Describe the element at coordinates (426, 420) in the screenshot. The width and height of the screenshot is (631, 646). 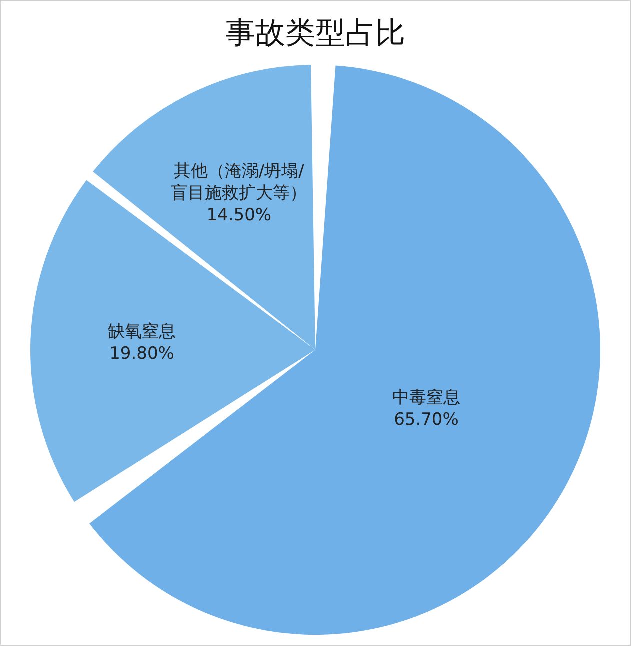
I see `data-label: 65.70%` at that location.